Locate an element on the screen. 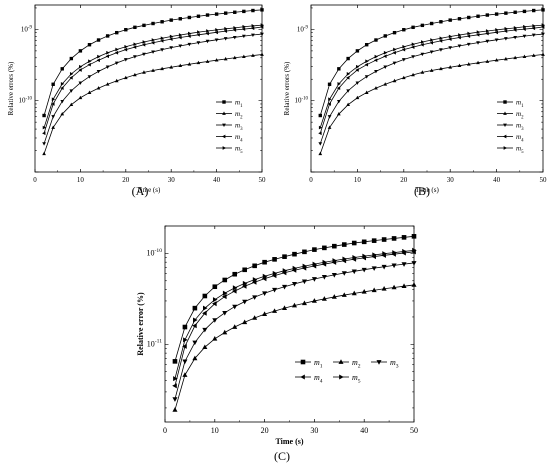 This screenshot has width=550, height=466. legend-label: m2 is located at coordinates (520, 115).